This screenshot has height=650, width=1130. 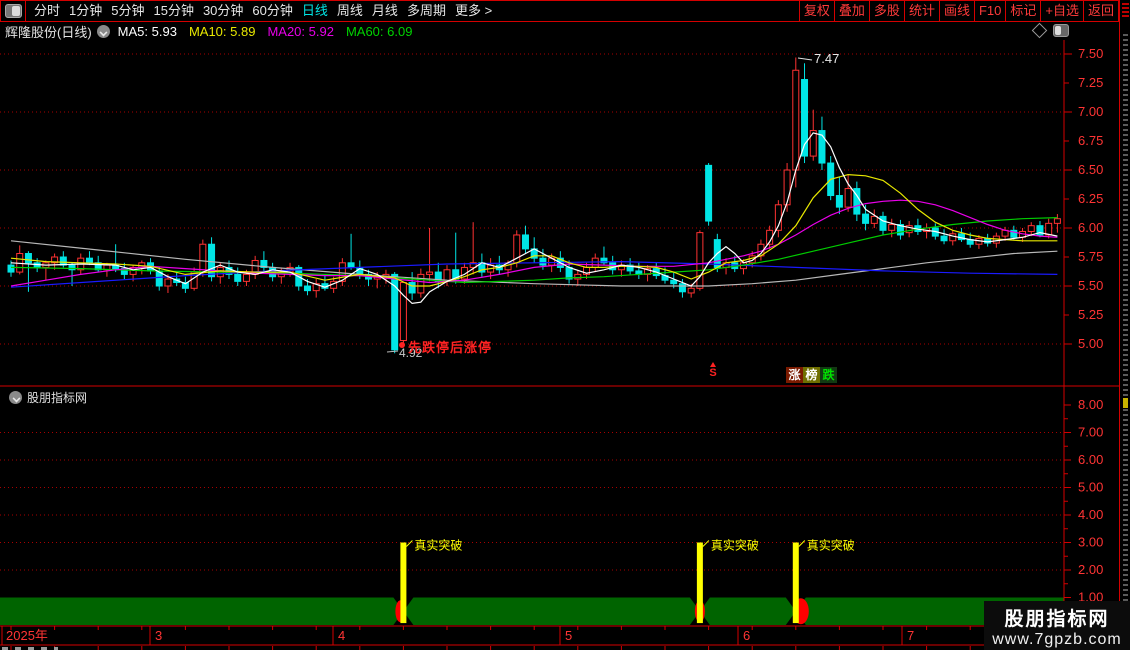 I want to click on button-统计: 统计, so click(x=921, y=11).